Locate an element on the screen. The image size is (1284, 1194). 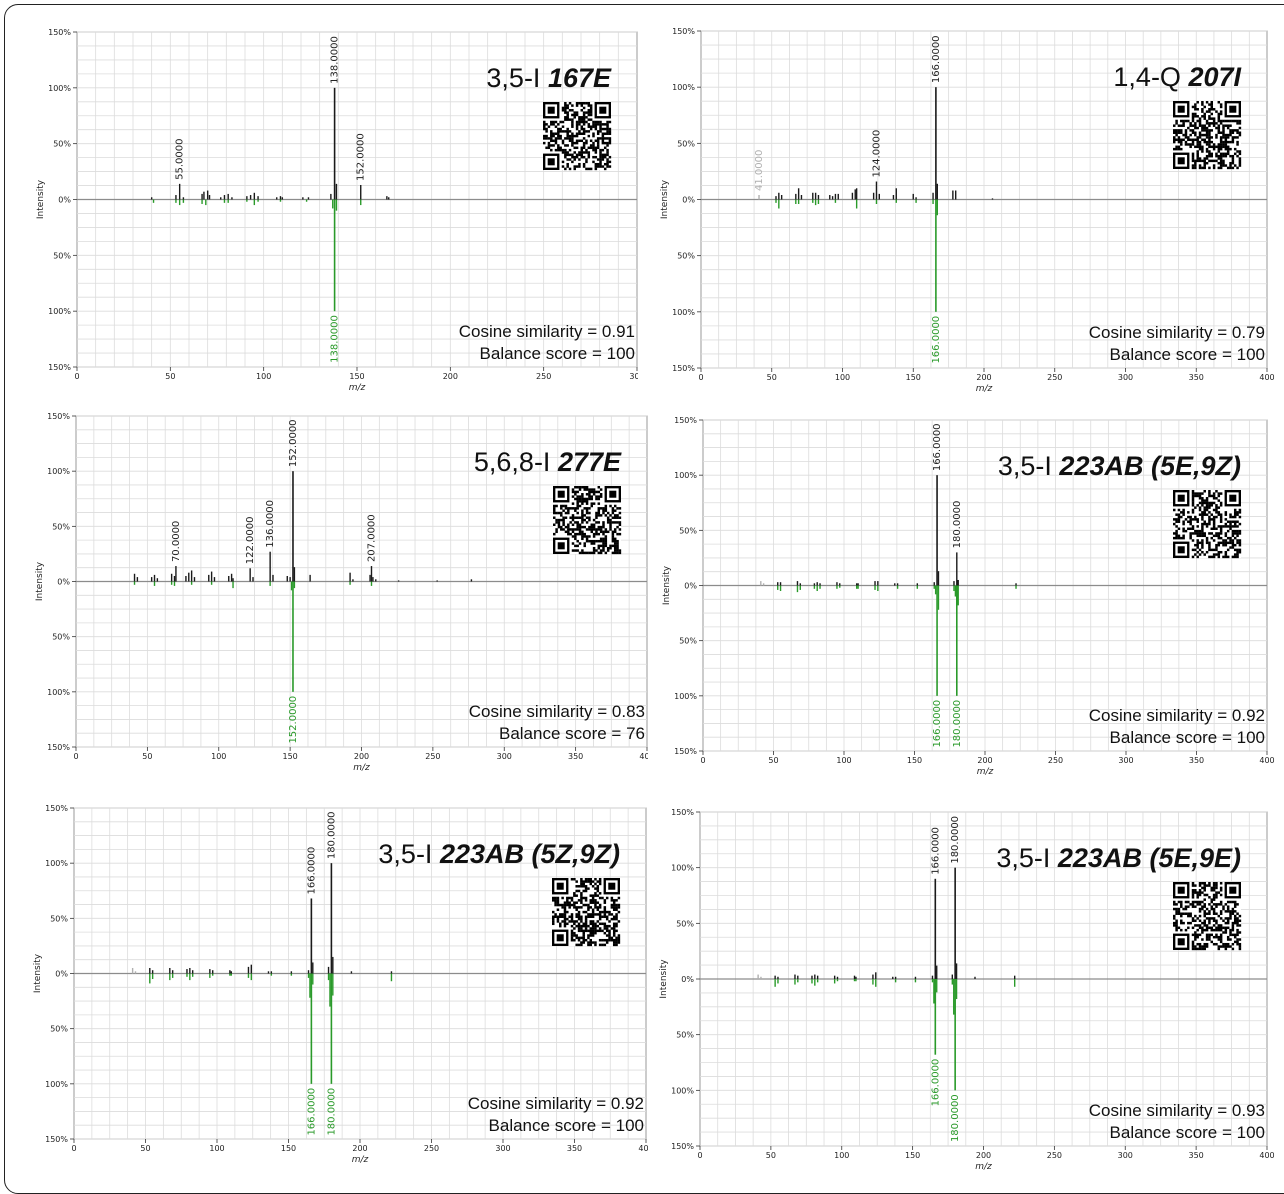
cosine-similarity: Cosine similarity = 0.79 is located at coordinates (1177, 332).